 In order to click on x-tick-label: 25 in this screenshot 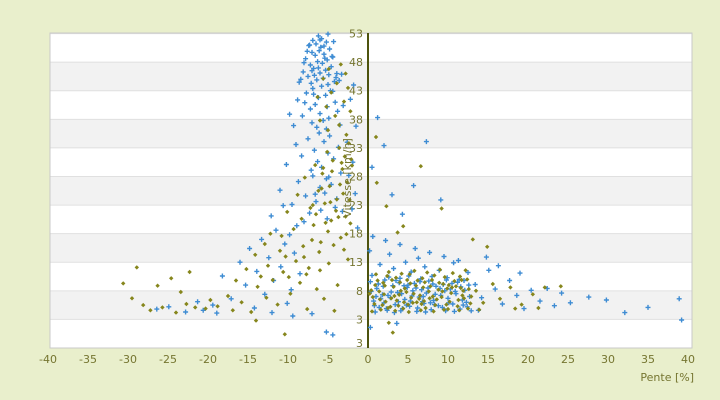, I will do `click(568, 359)`.